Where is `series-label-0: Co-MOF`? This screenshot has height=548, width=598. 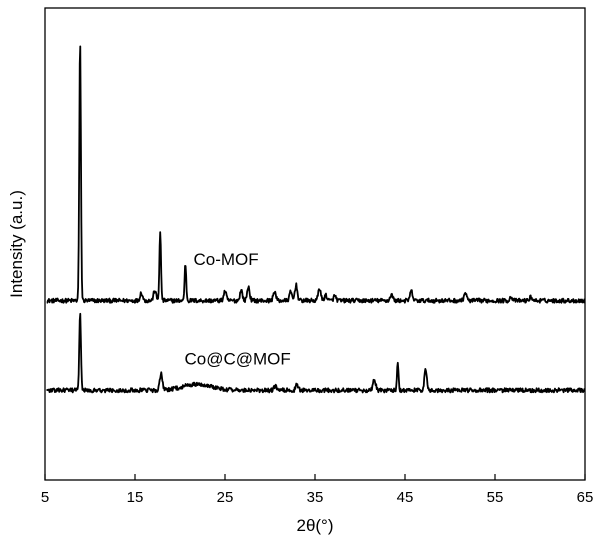
series-label-0: Co-MOF is located at coordinates (226, 259).